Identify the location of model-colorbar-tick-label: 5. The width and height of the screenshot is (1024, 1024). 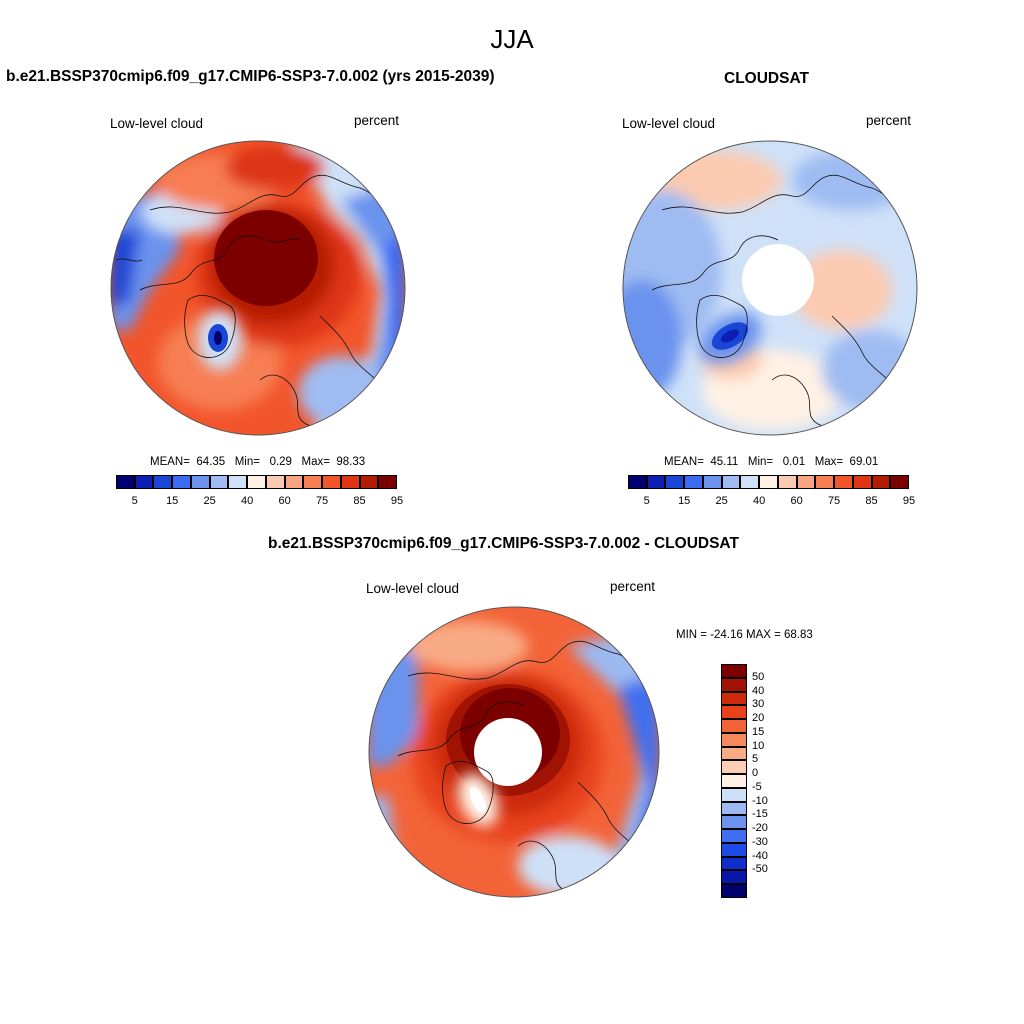
(134, 501).